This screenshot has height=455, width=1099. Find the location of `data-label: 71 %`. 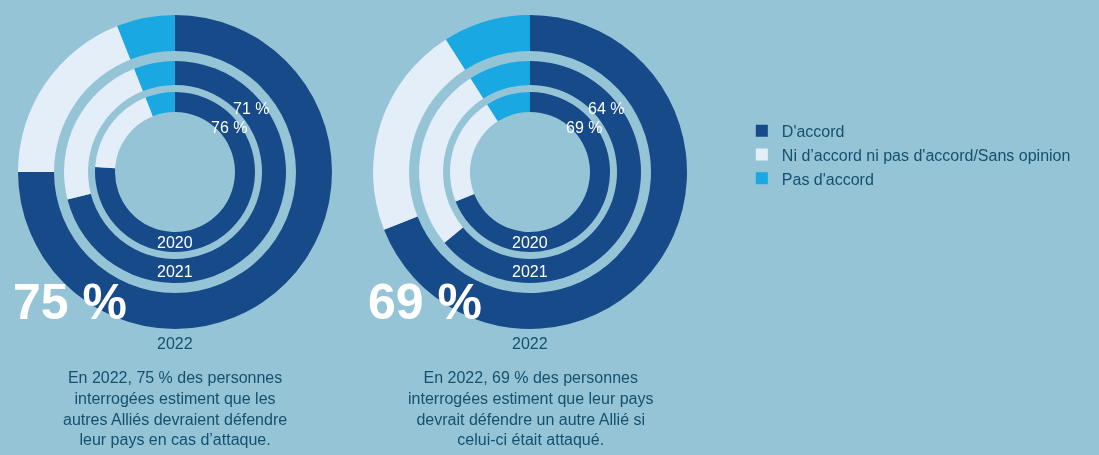

data-label: 71 % is located at coordinates (251, 108).